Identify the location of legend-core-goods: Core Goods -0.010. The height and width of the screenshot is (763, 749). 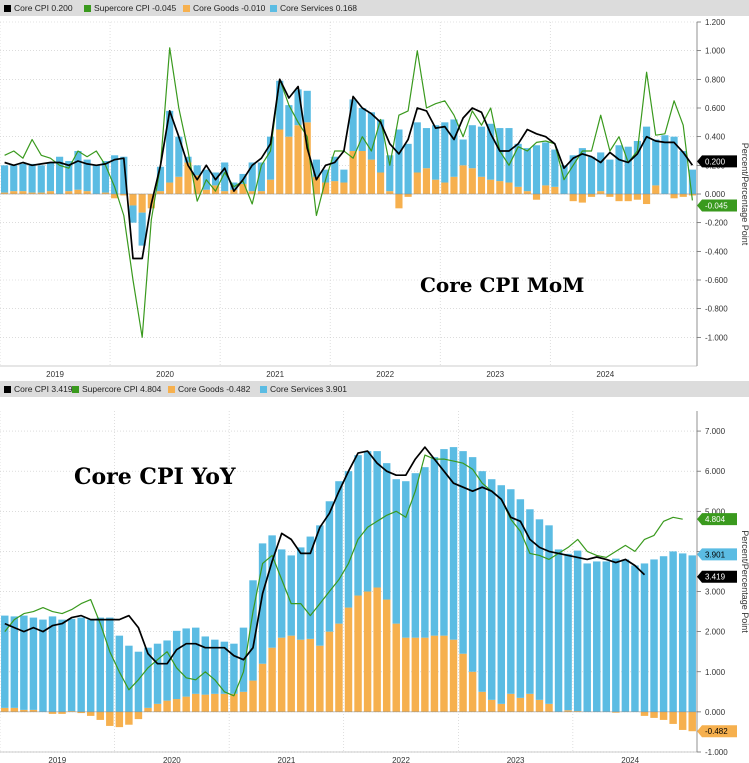
(224, 8).